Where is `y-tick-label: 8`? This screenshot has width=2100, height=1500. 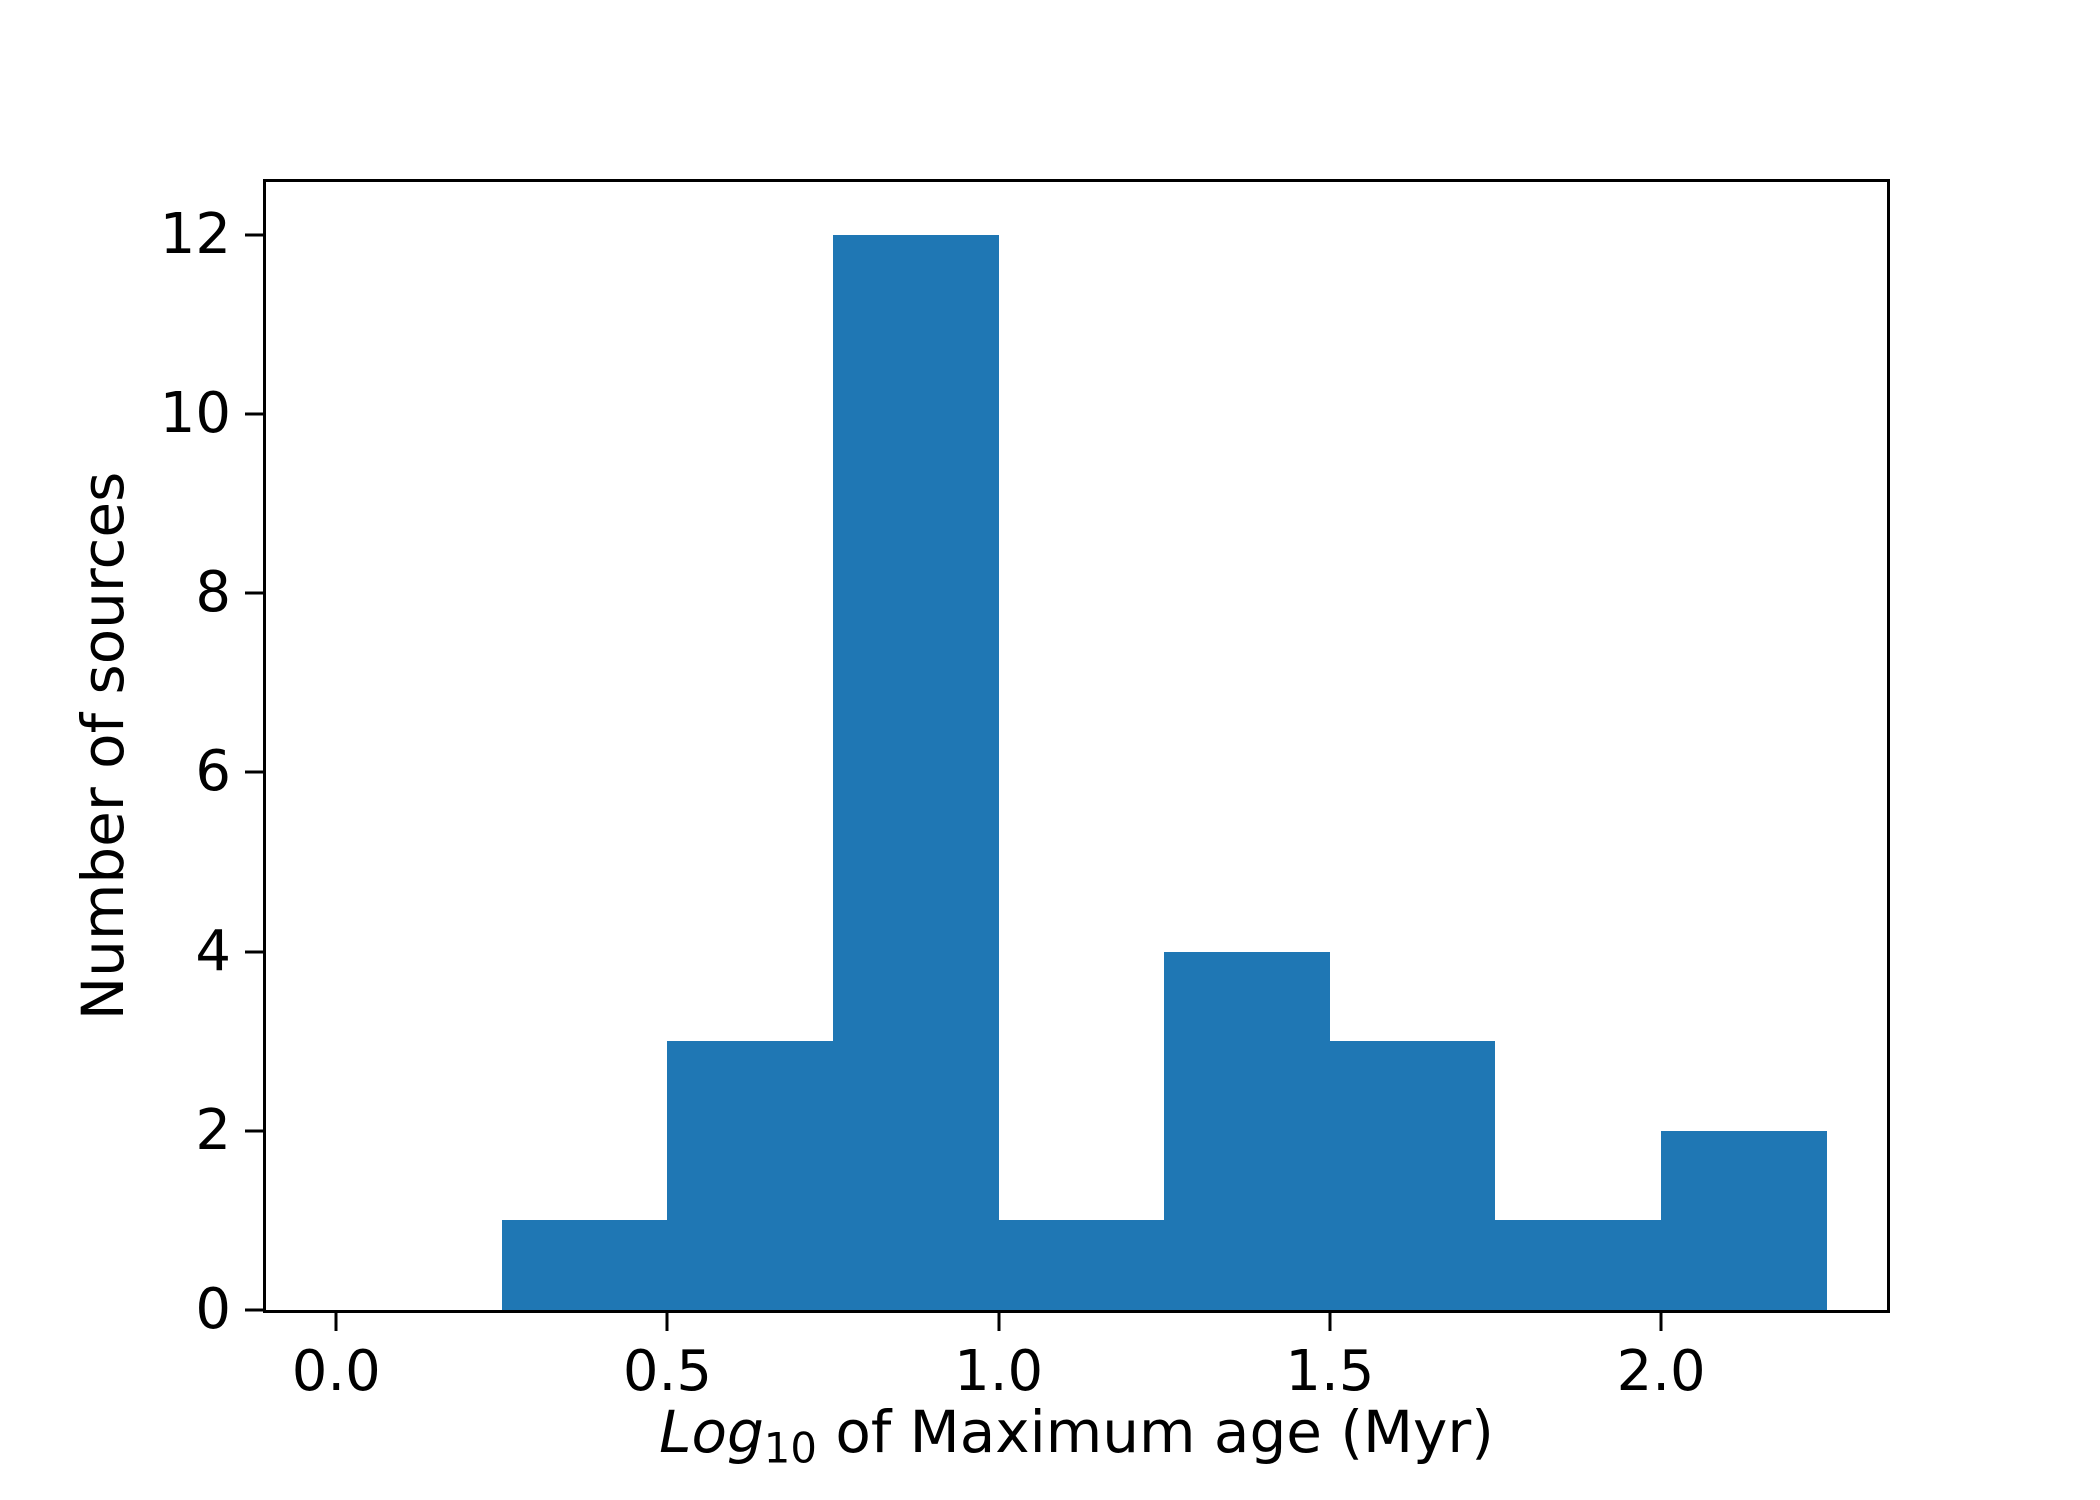 y-tick-label: 8 is located at coordinates (213, 593).